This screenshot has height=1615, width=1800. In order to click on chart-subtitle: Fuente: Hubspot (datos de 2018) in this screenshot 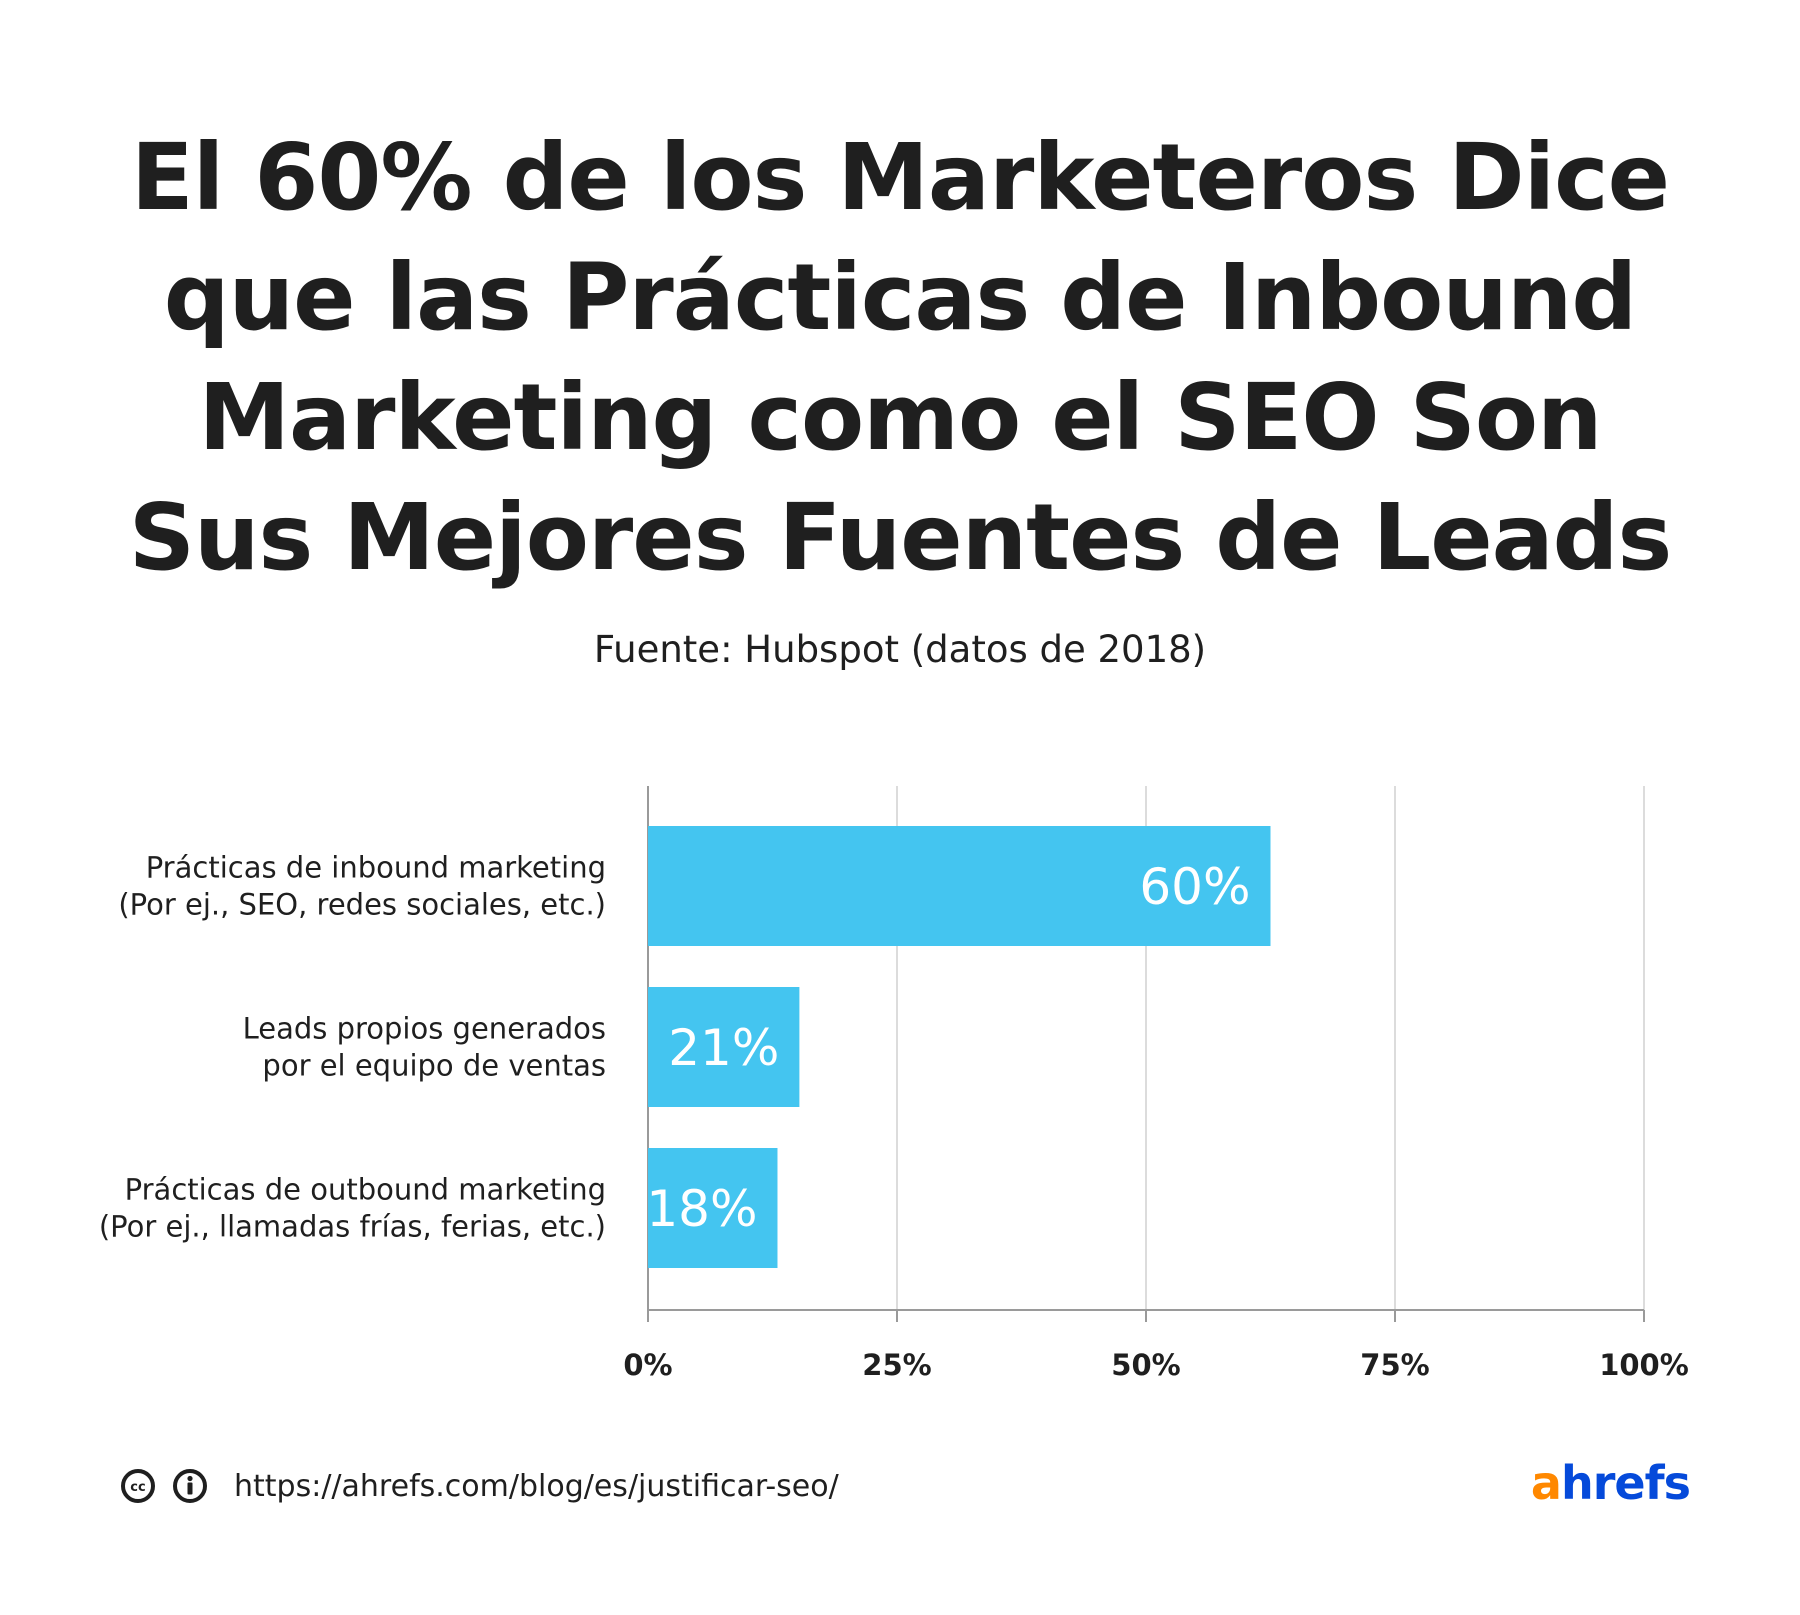, I will do `click(900, 649)`.